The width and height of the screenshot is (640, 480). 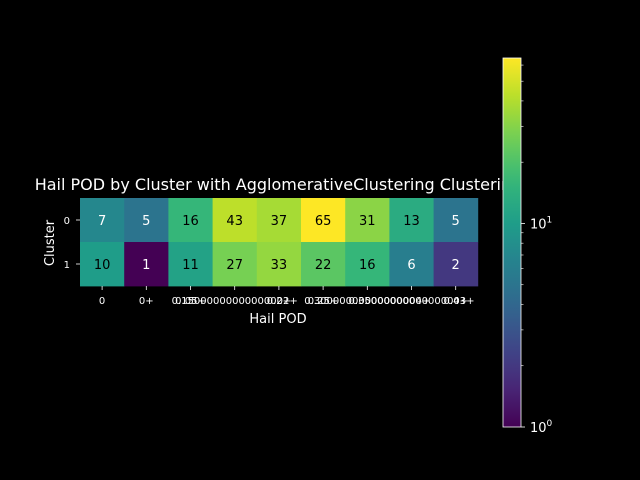 What do you see at coordinates (411, 301) in the screenshot?
I see `x-tick-label: 0.35000000000000003+` at bounding box center [411, 301].